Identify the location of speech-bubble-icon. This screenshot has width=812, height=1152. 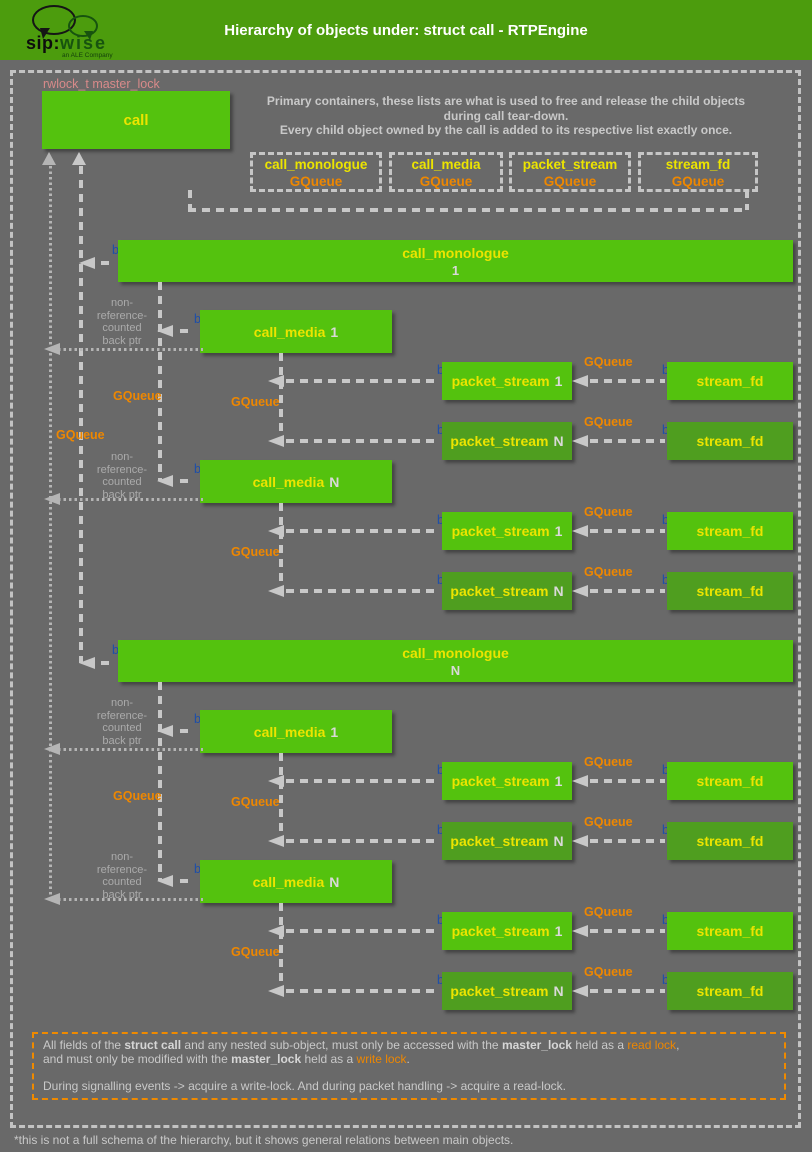
(83, 27).